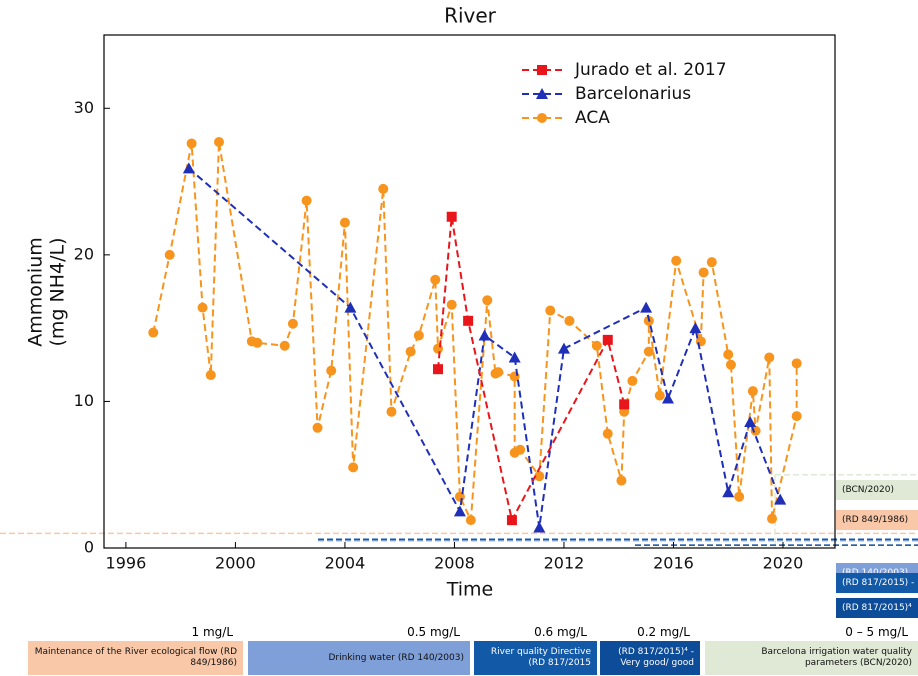 This screenshot has width=918, height=676. Describe the element at coordinates (454, 563) in the screenshot. I see `x-tick-label: 2008` at that location.